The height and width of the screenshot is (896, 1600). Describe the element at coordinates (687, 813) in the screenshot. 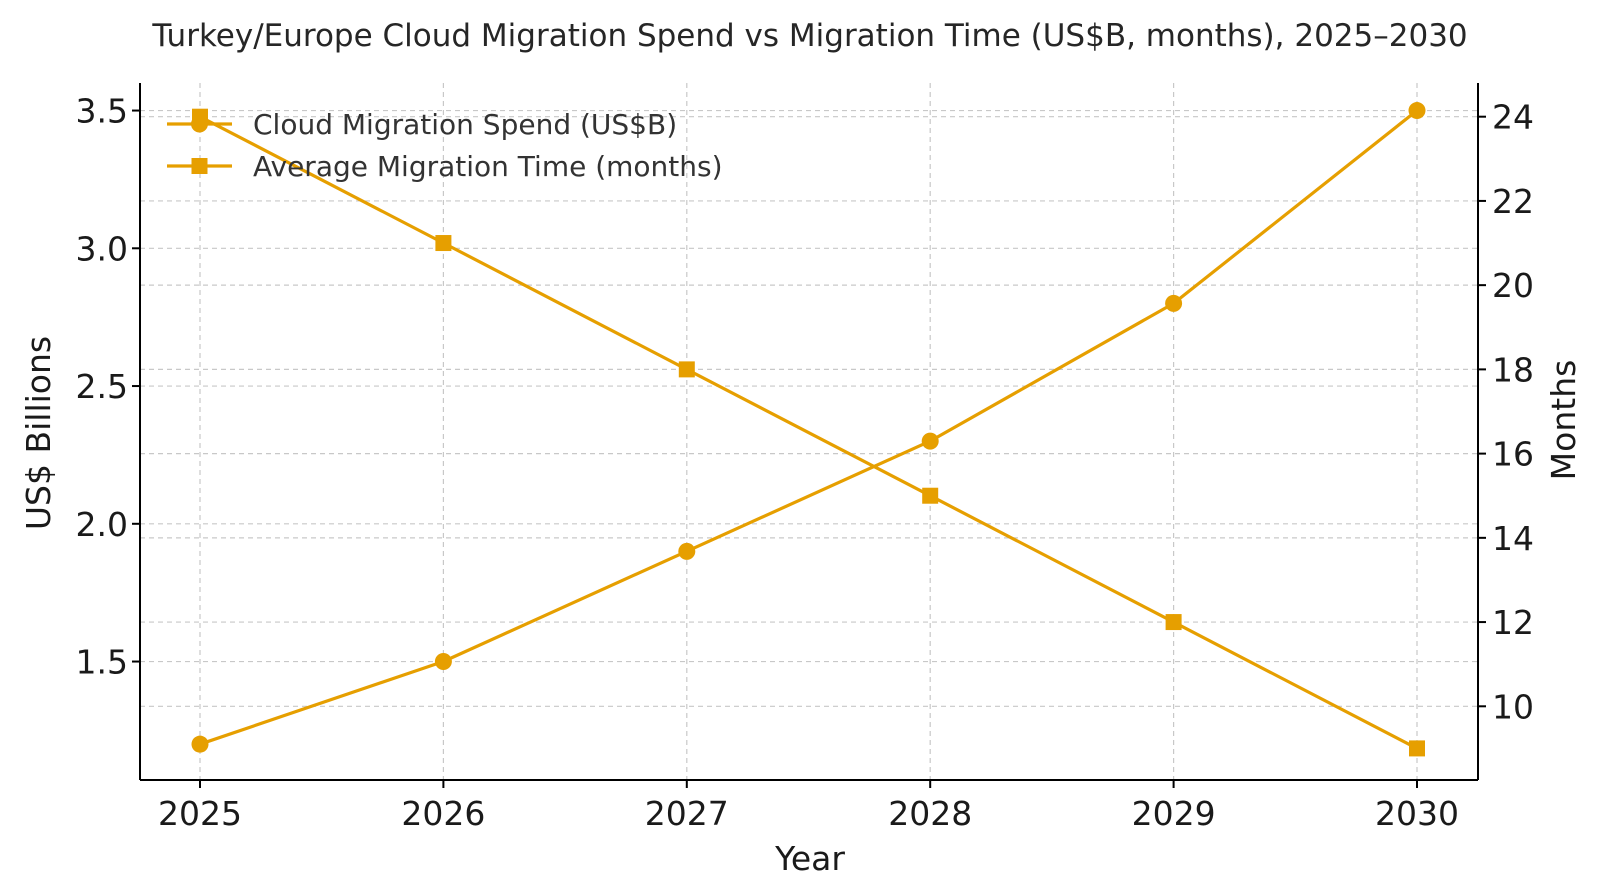

I see `x-tick-label: 2027` at that location.